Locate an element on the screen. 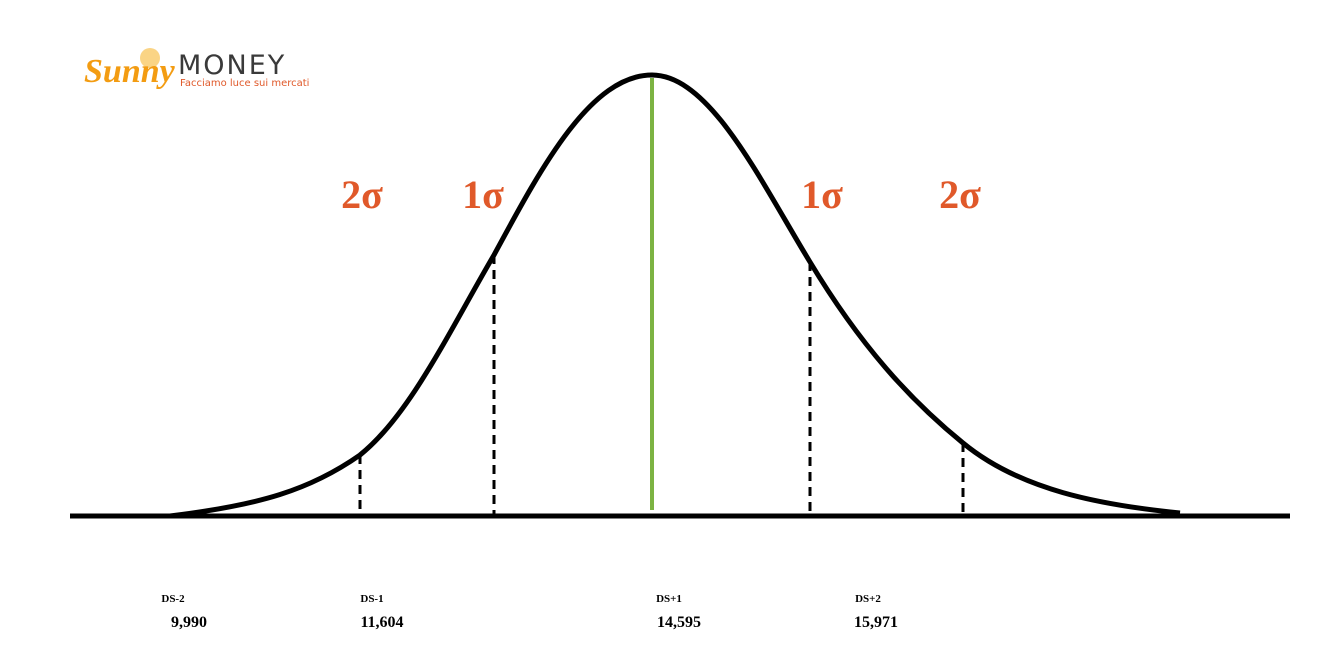 This screenshot has width=1326, height=651. logo: Sunny MONEY Facciamo luce sui mercati is located at coordinates (196, 69).